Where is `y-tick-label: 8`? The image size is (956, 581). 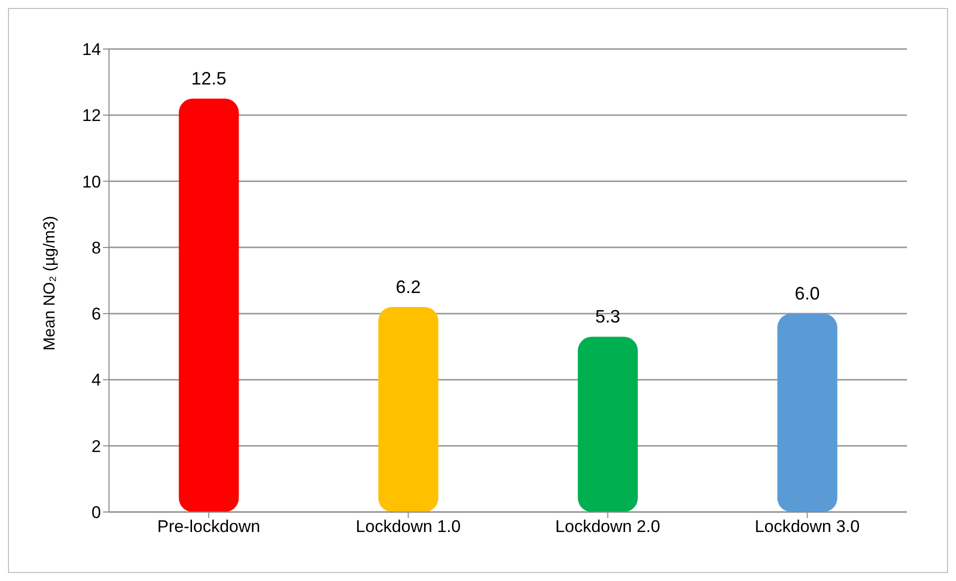
y-tick-label: 8 is located at coordinates (96, 248).